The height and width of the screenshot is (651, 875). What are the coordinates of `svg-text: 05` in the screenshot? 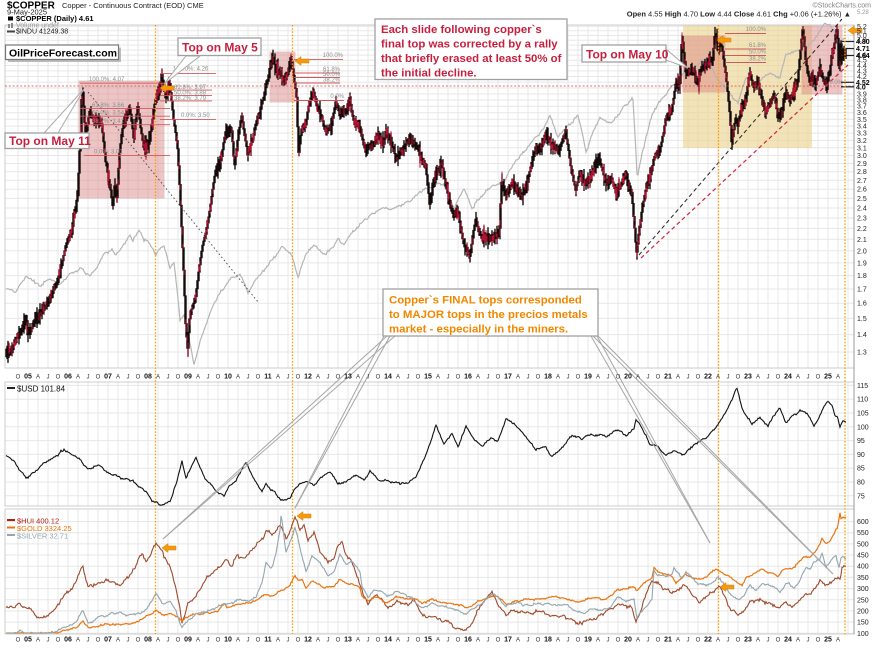 It's located at (28, 377).